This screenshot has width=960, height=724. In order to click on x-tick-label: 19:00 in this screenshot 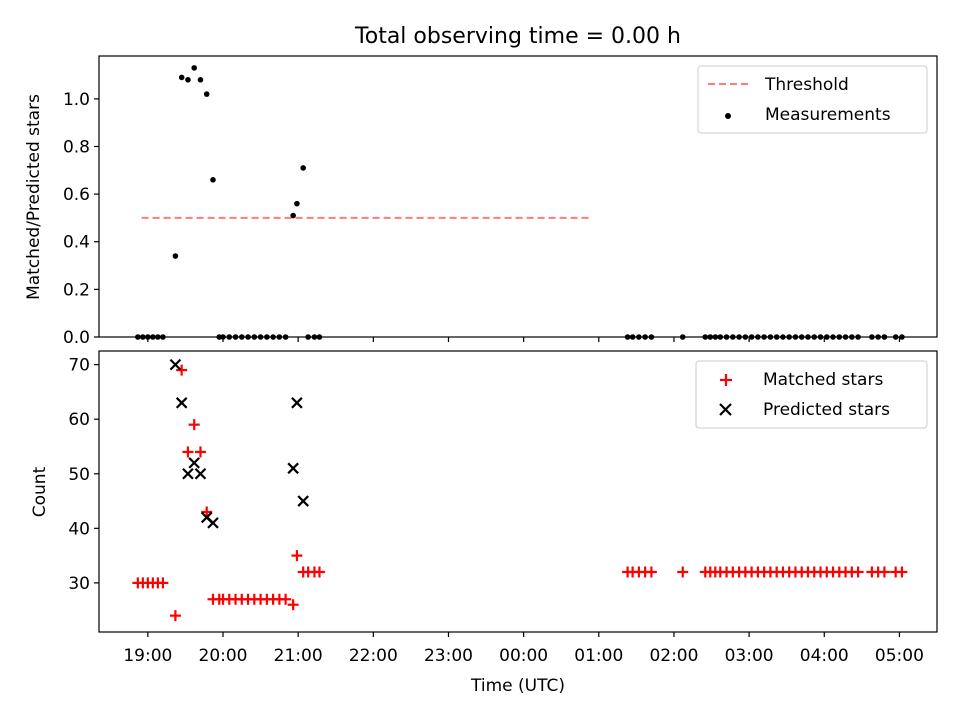, I will do `click(147, 656)`.